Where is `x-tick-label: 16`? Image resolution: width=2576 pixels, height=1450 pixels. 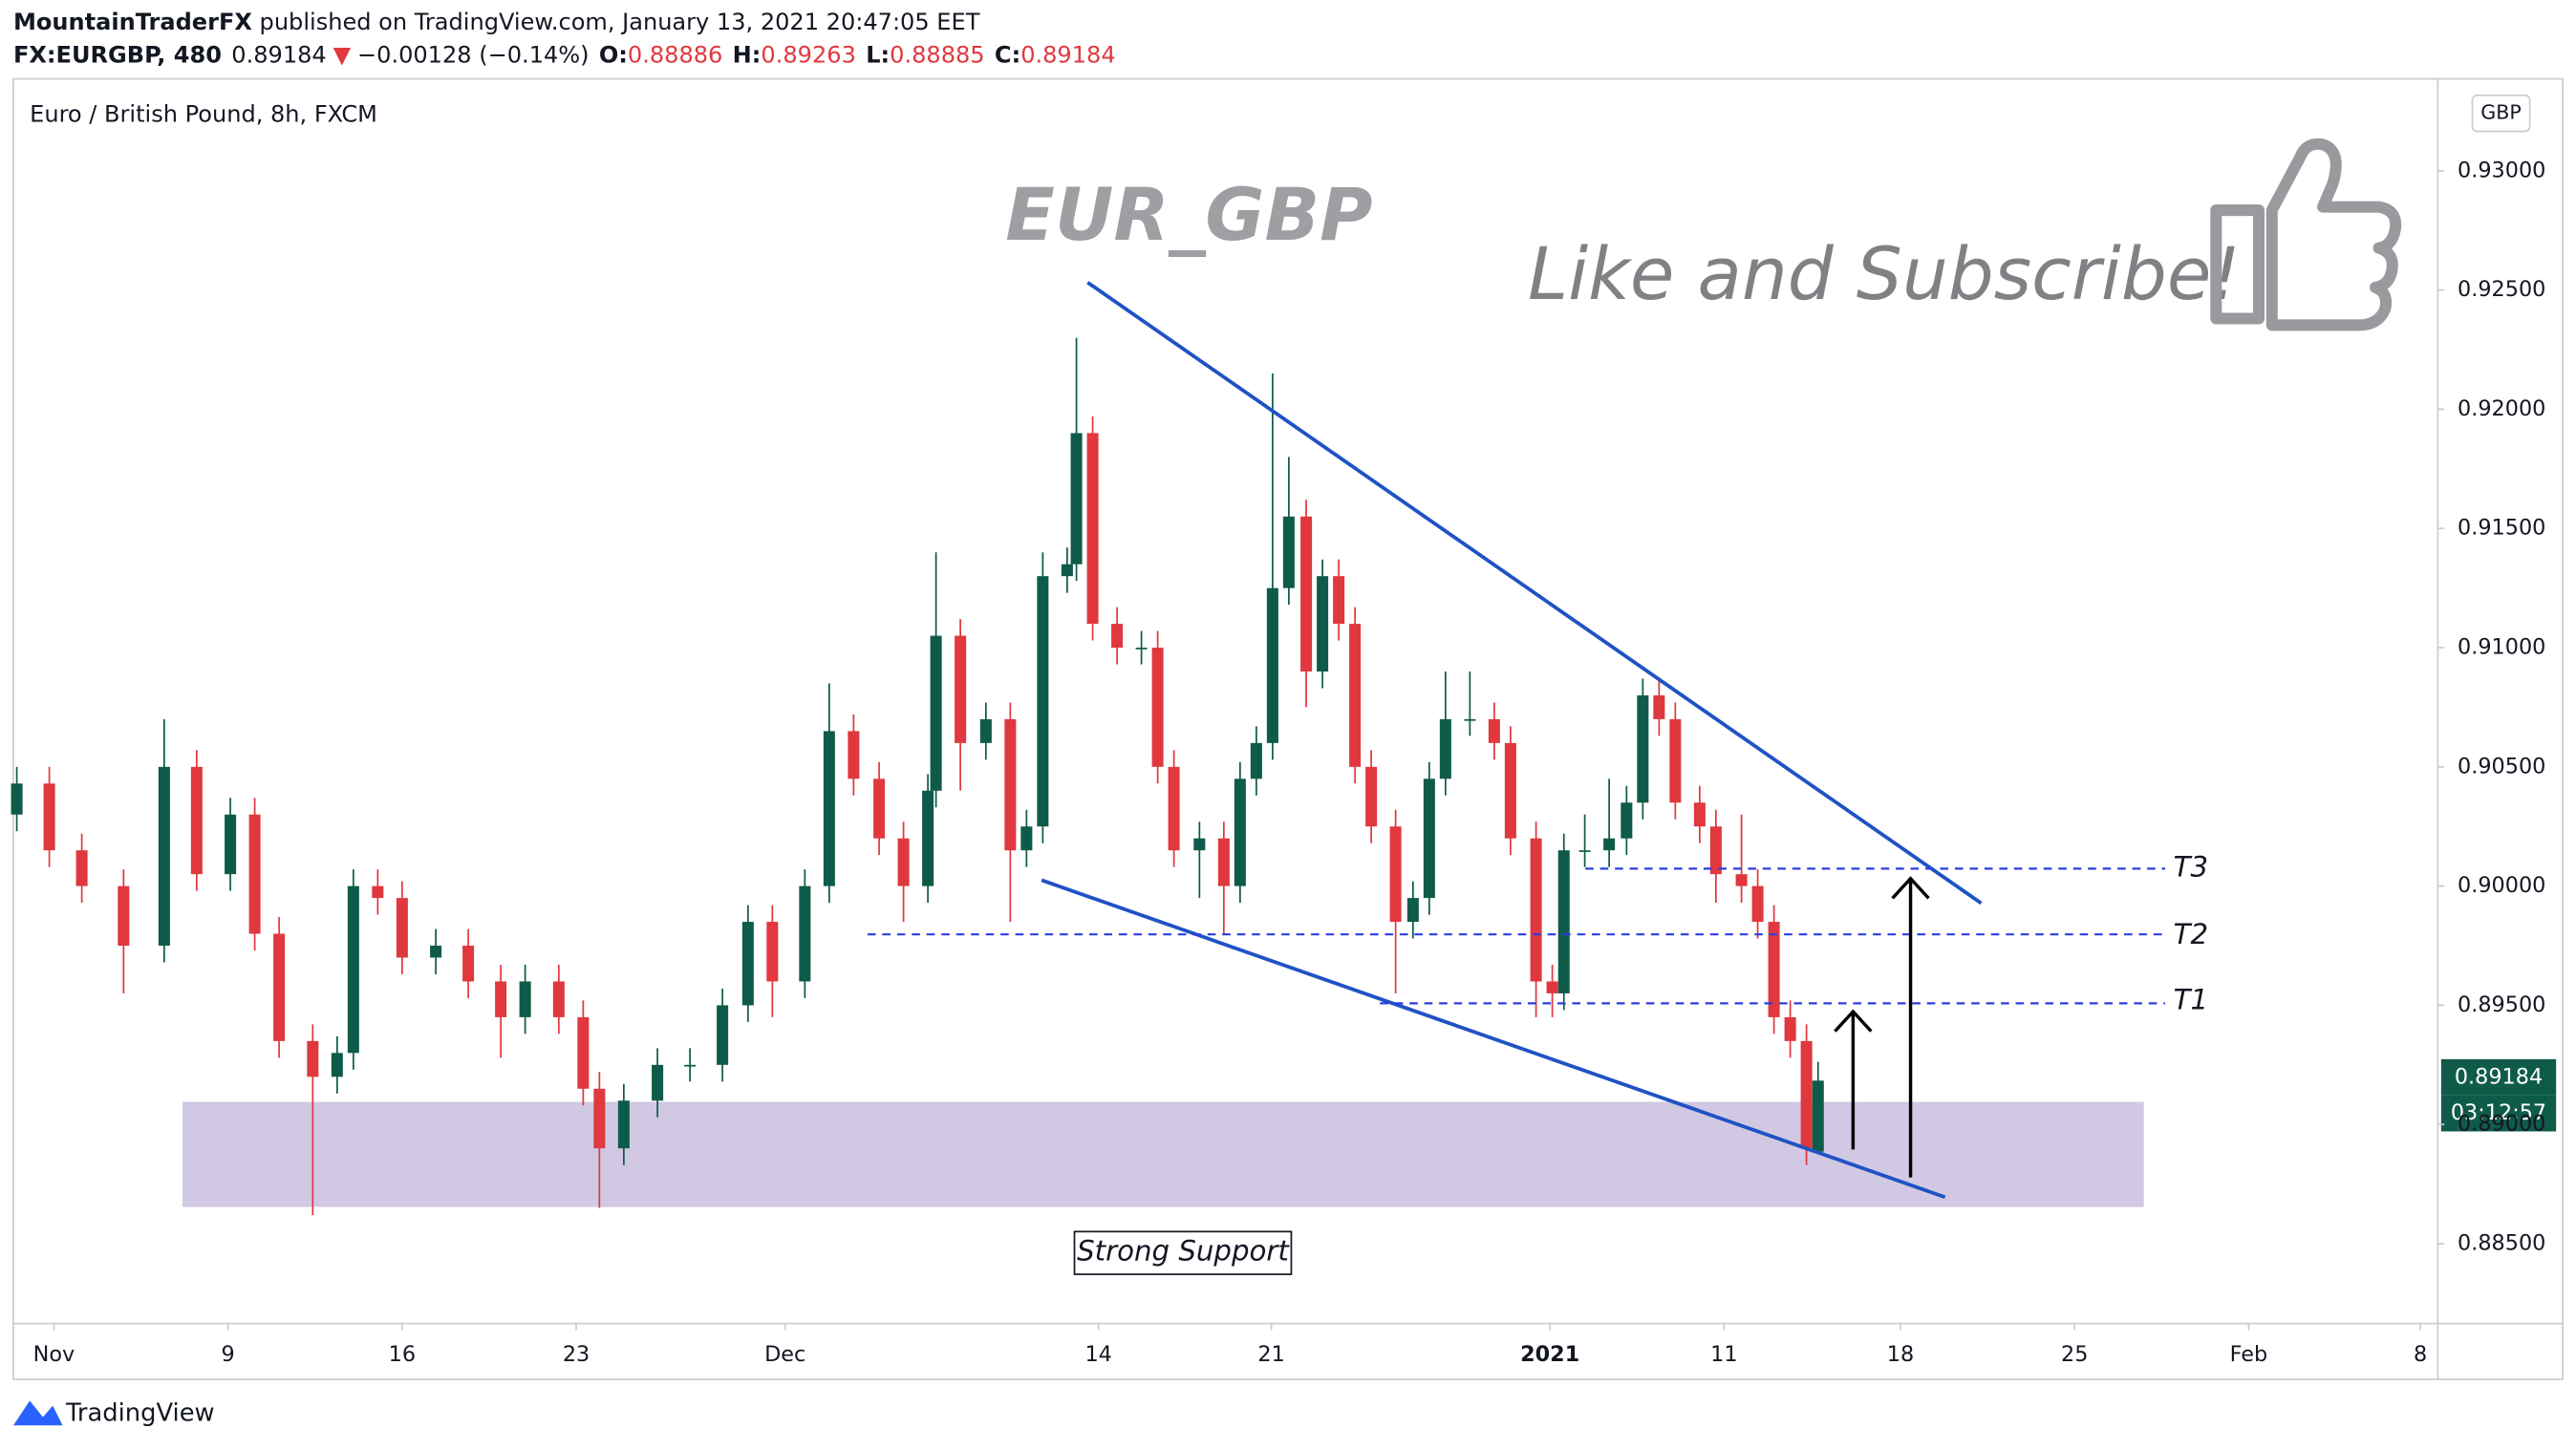
x-tick-label: 16 is located at coordinates (402, 1354).